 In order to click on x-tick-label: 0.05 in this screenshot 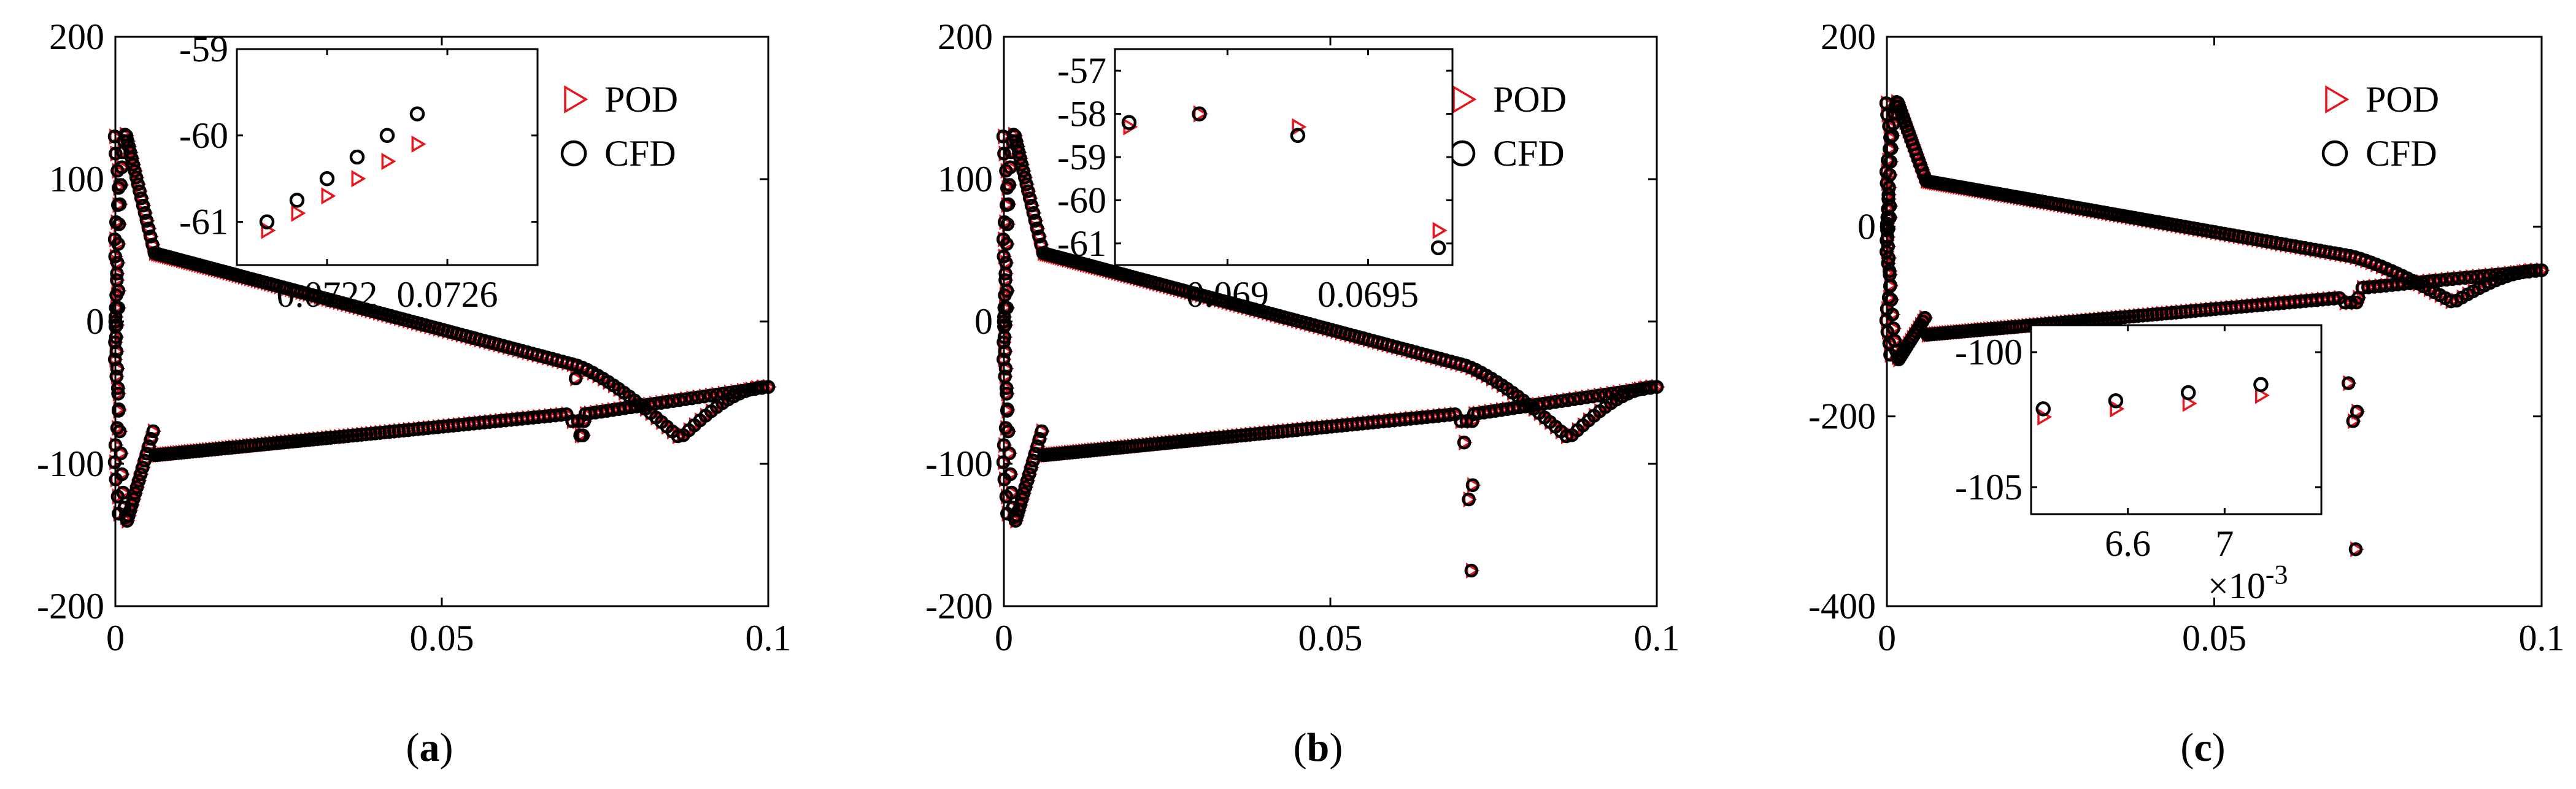, I will do `click(442, 638)`.